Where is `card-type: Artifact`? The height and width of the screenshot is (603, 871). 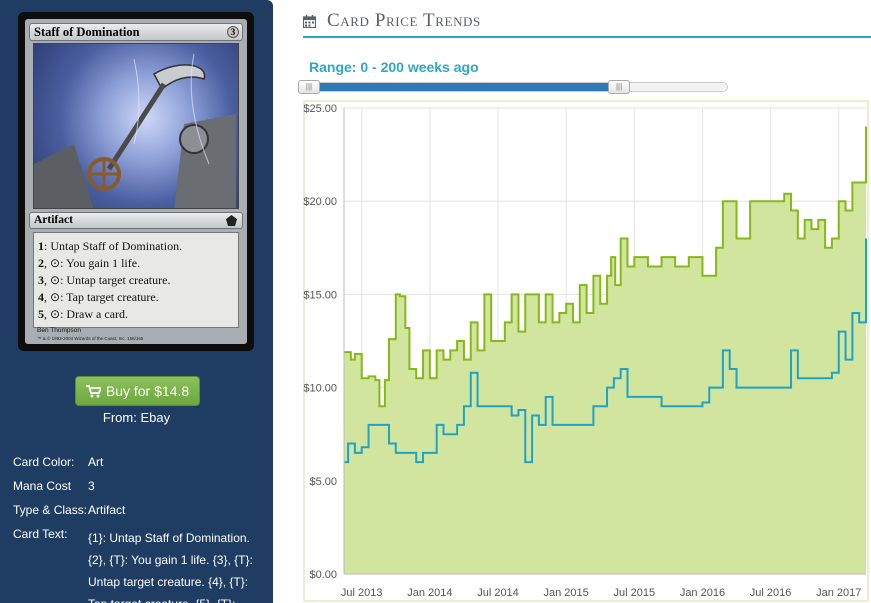 card-type: Artifact is located at coordinates (53, 220).